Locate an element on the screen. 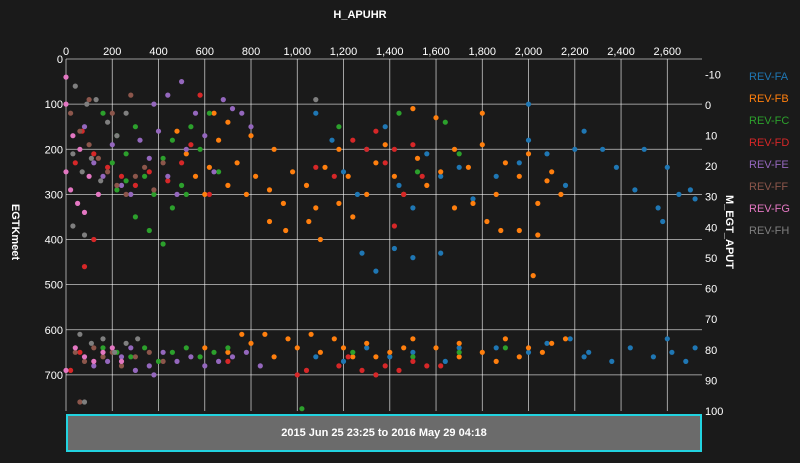 The image size is (800, 463). legend-item: REV-FF is located at coordinates (768, 187).